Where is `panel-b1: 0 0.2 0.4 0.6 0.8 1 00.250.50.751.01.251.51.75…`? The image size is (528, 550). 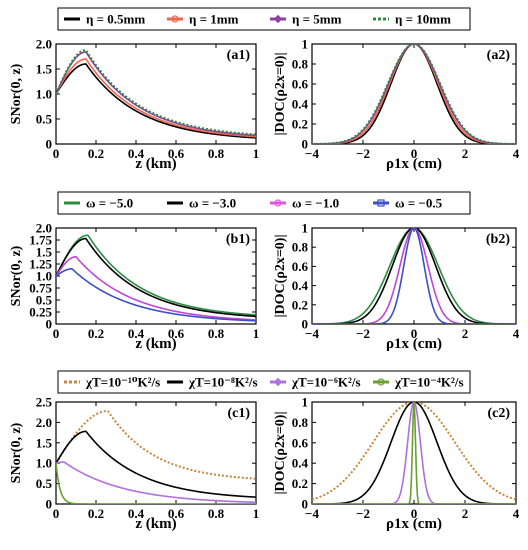
panel-b1: 0 0.2 0.4 0.6 0.8 1 00.250.50.751.01.251.51.75… is located at coordinates (134, 287).